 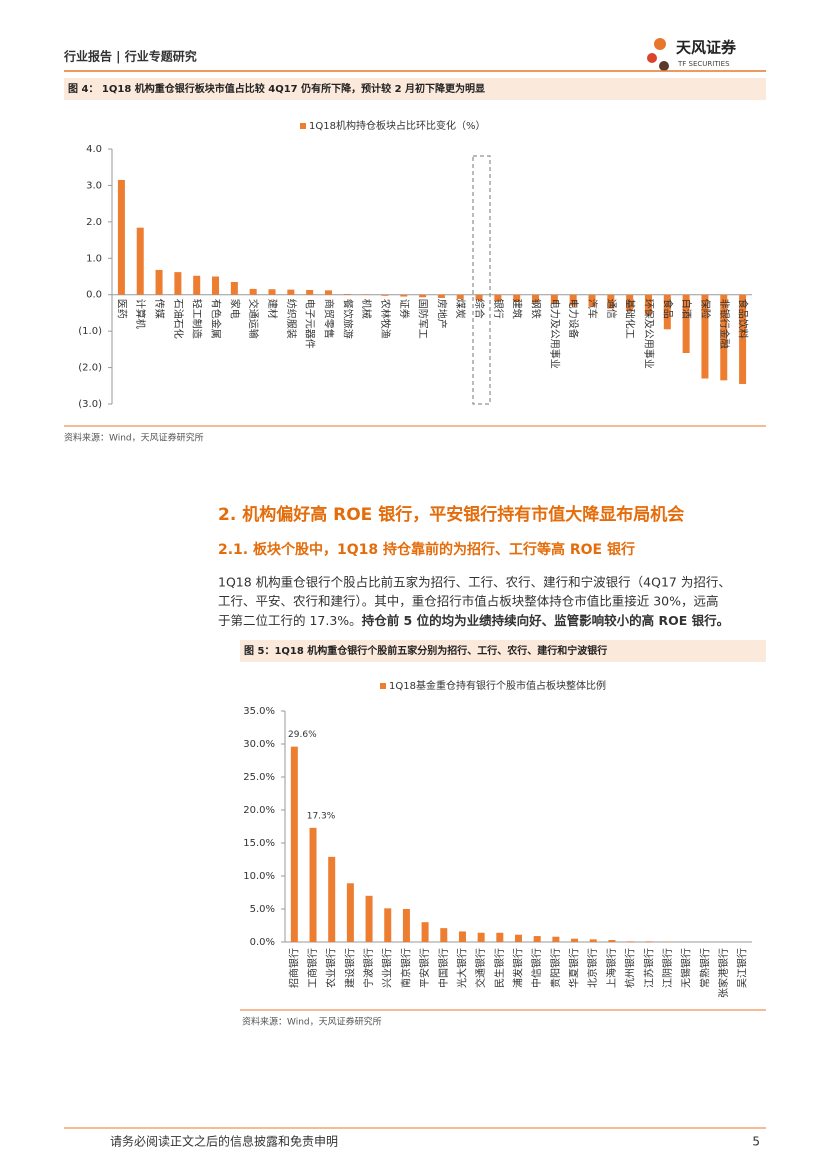 I want to click on x-tick-label: 民生银行, so click(x=499, y=968).